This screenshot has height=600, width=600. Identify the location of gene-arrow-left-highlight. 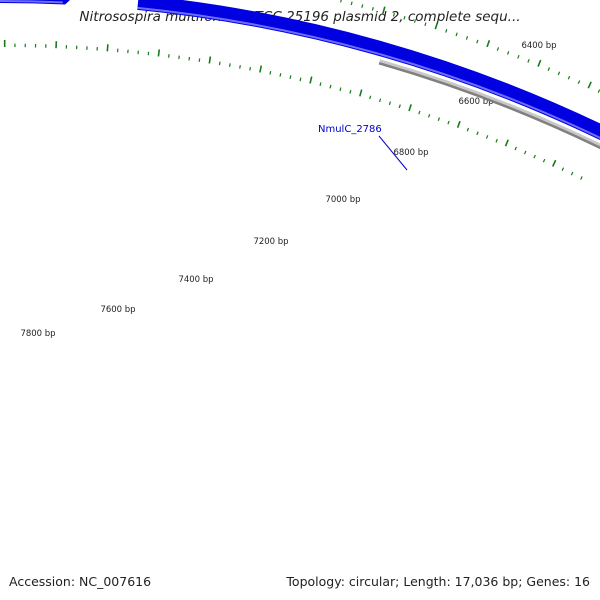
(31, 2).